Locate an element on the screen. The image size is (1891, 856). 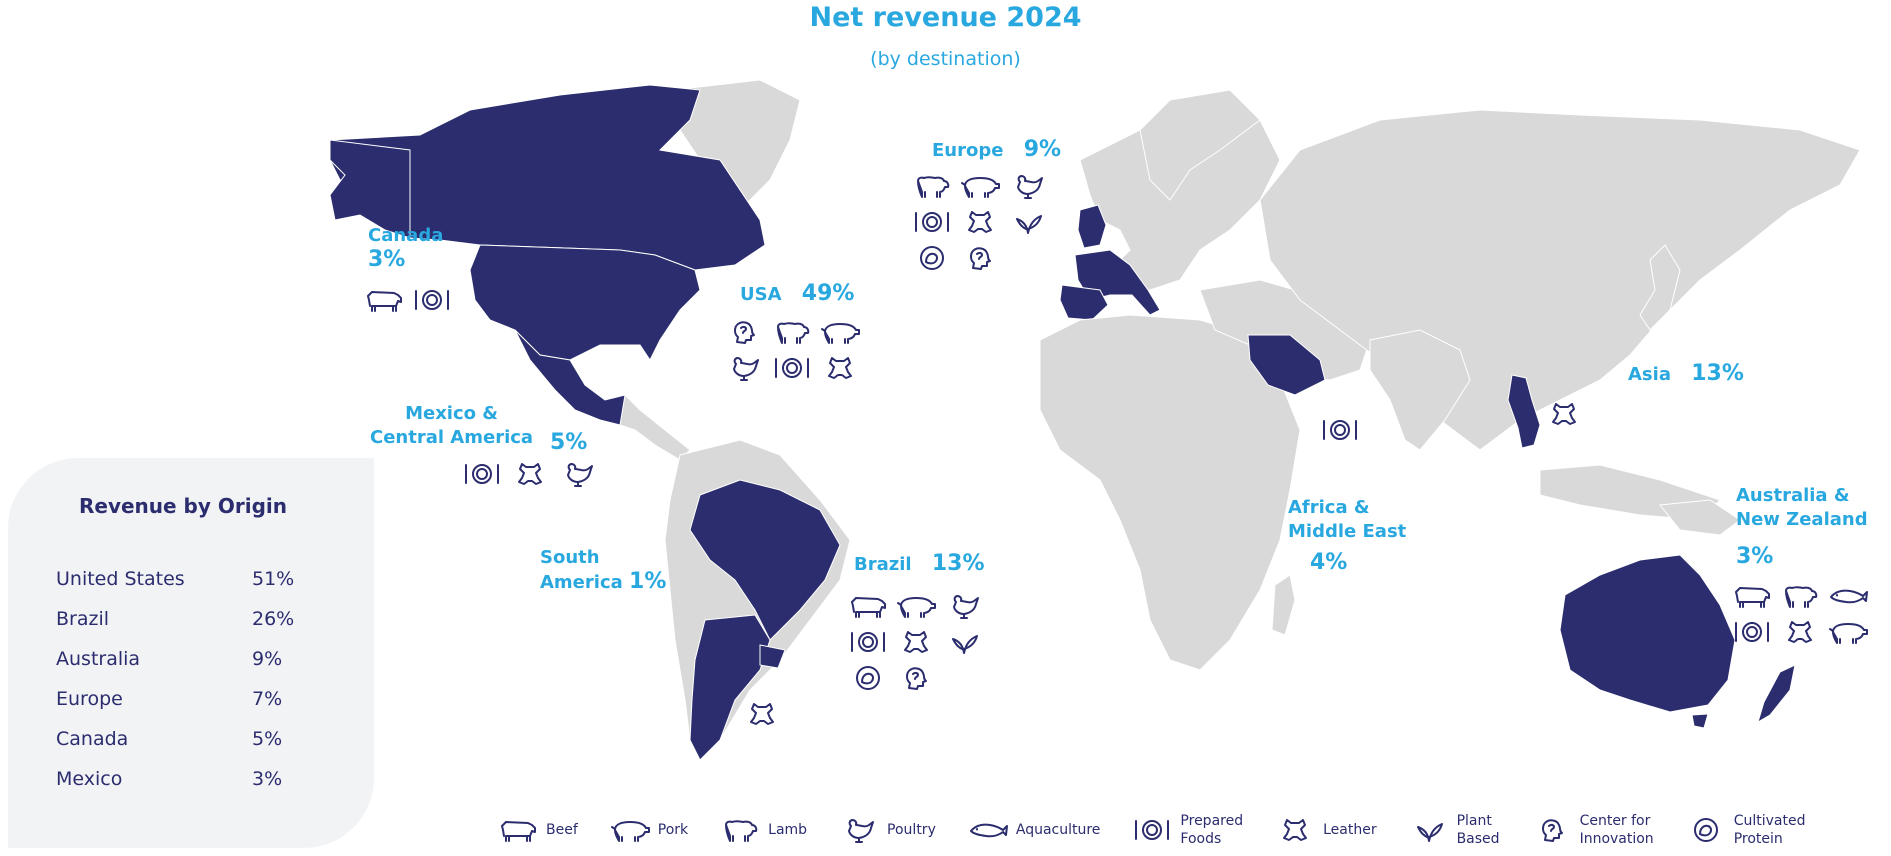
origin-name: United States is located at coordinates (120, 579).